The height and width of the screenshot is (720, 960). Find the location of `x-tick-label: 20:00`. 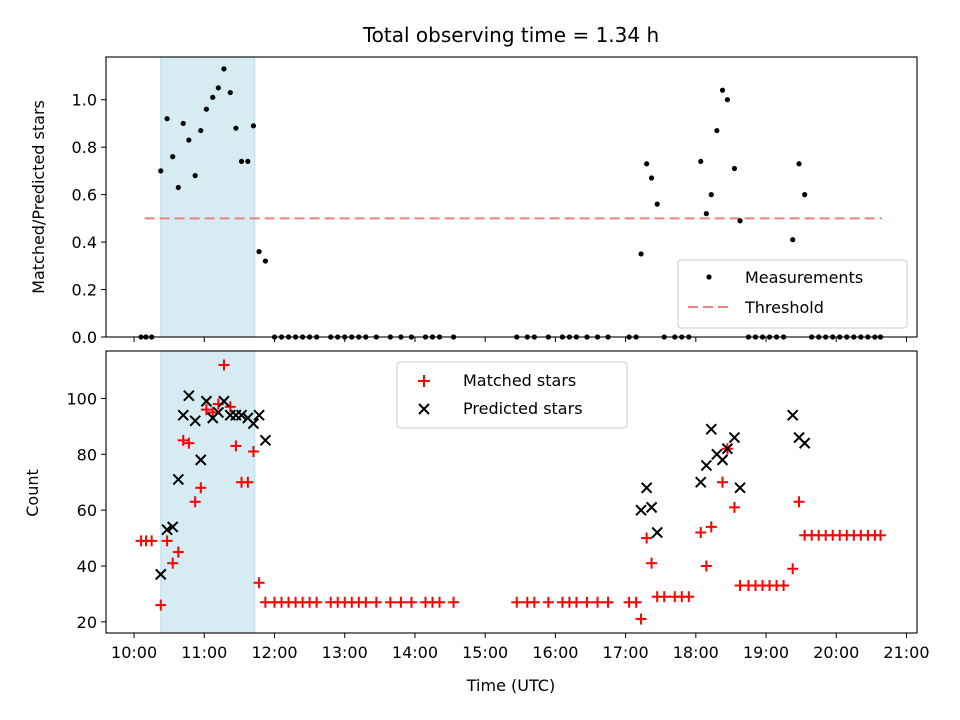

x-tick-label: 20:00 is located at coordinates (836, 652).